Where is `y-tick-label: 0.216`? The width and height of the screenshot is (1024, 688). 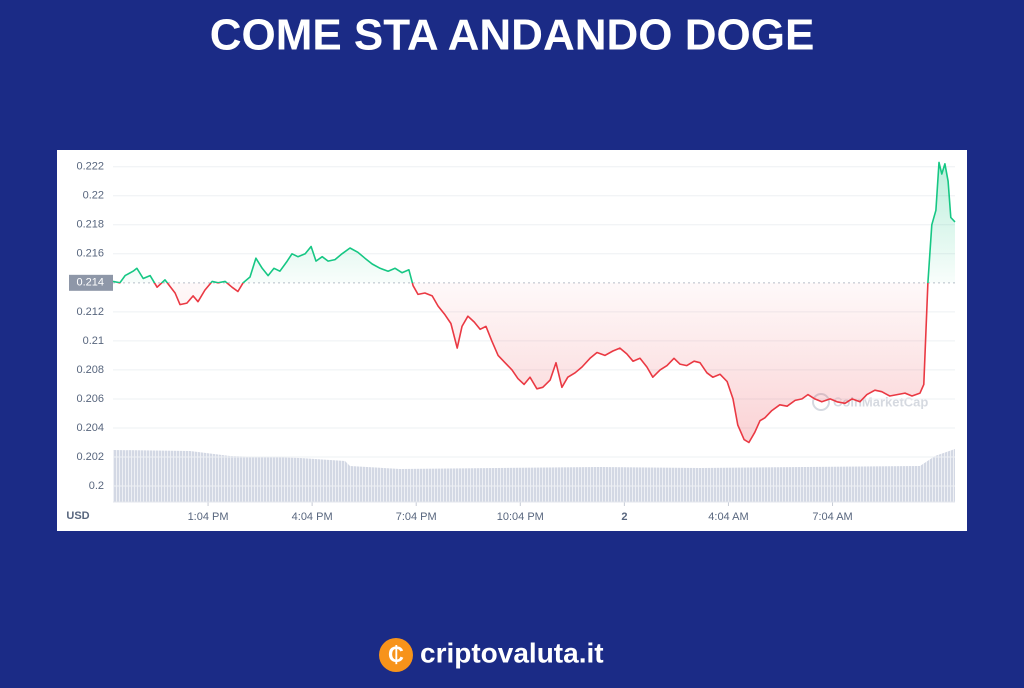
y-tick-label: 0.216 is located at coordinates (90, 254).